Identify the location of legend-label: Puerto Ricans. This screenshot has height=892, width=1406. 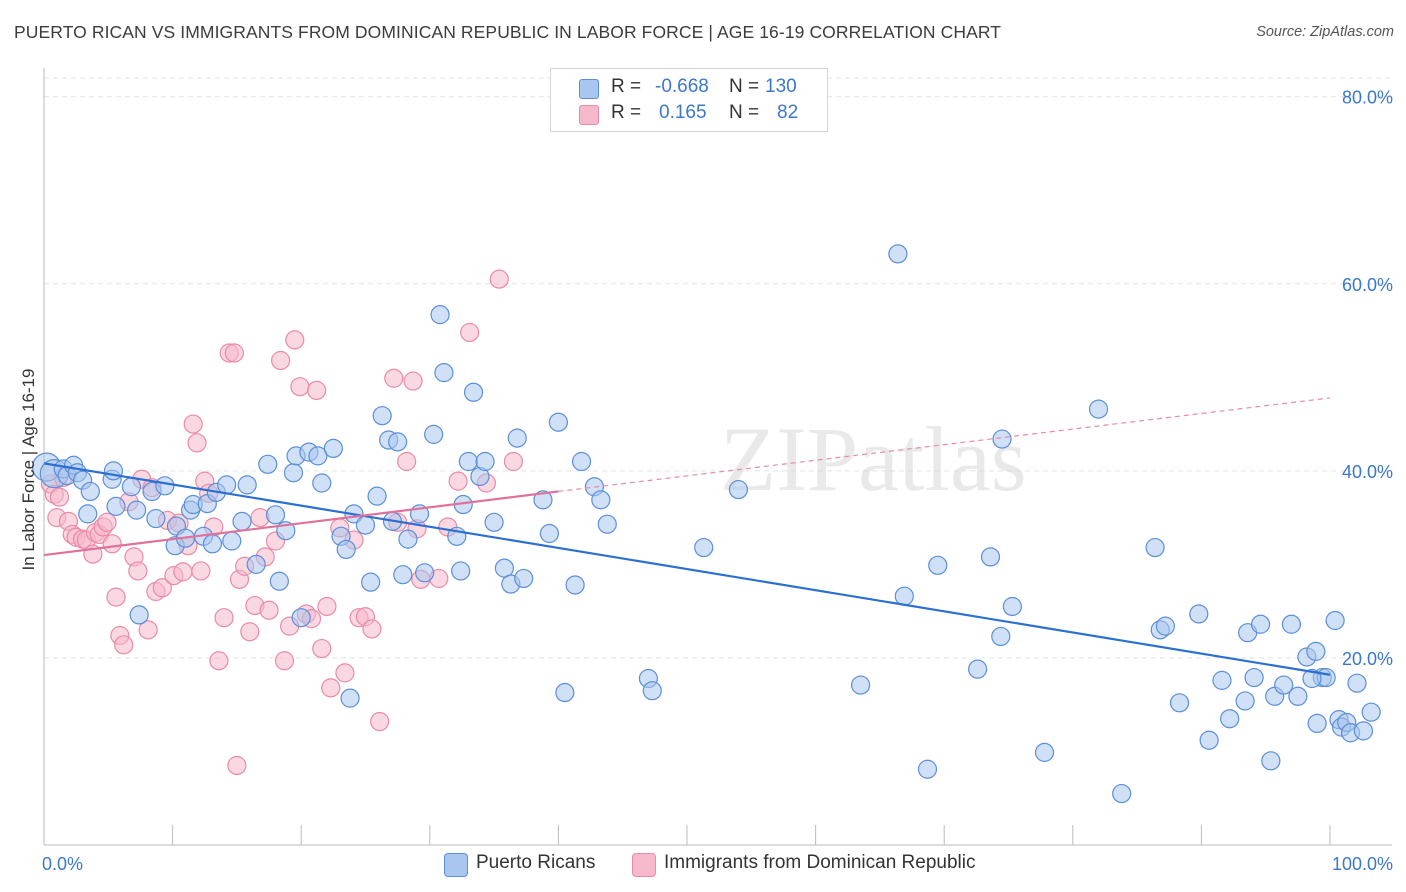
(536, 862).